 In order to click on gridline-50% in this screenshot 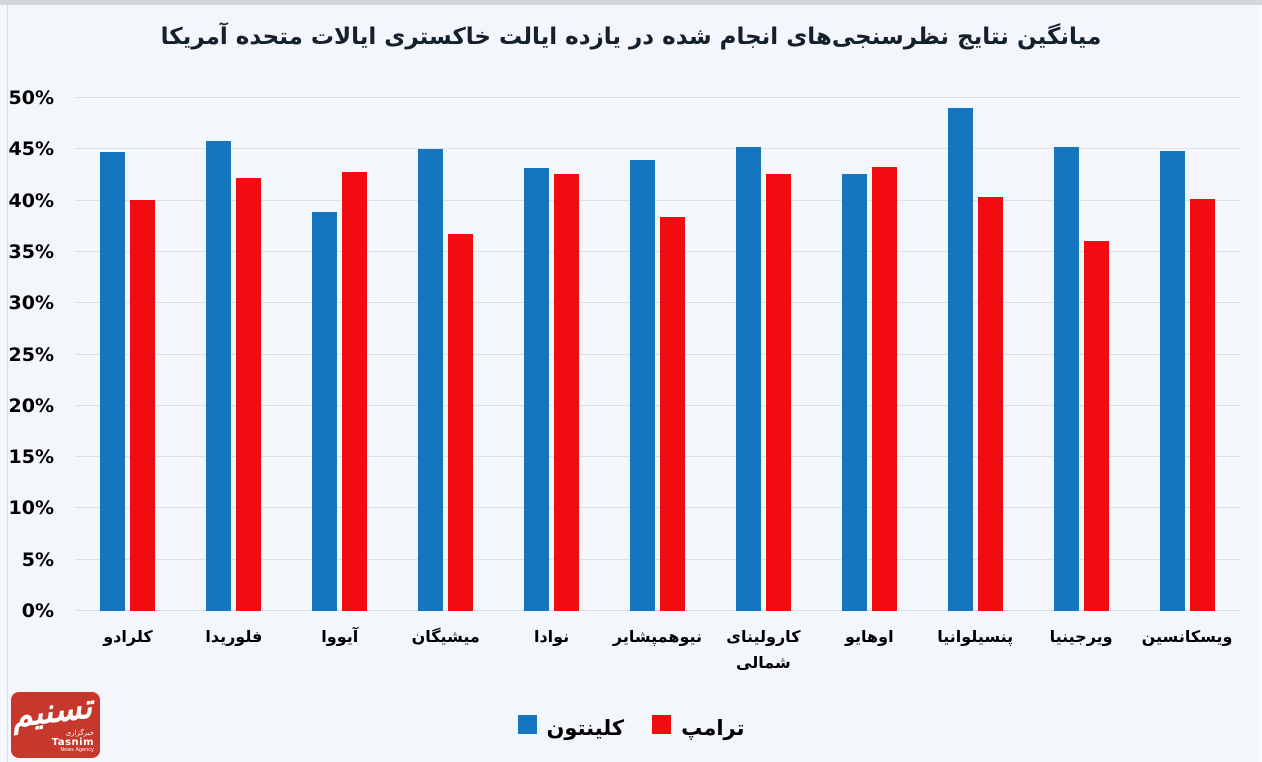, I will do `click(657, 97)`.